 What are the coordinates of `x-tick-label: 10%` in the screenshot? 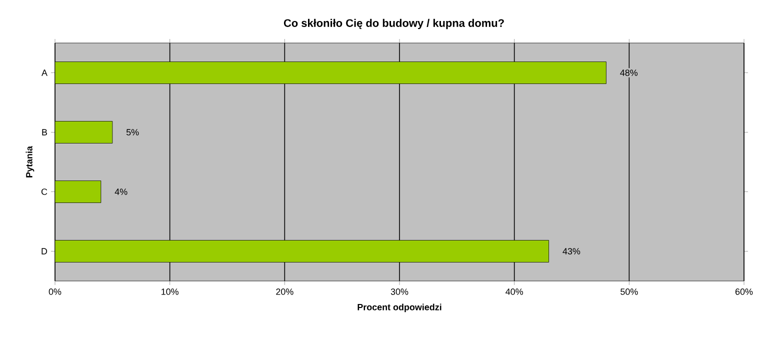 It's located at (170, 291).